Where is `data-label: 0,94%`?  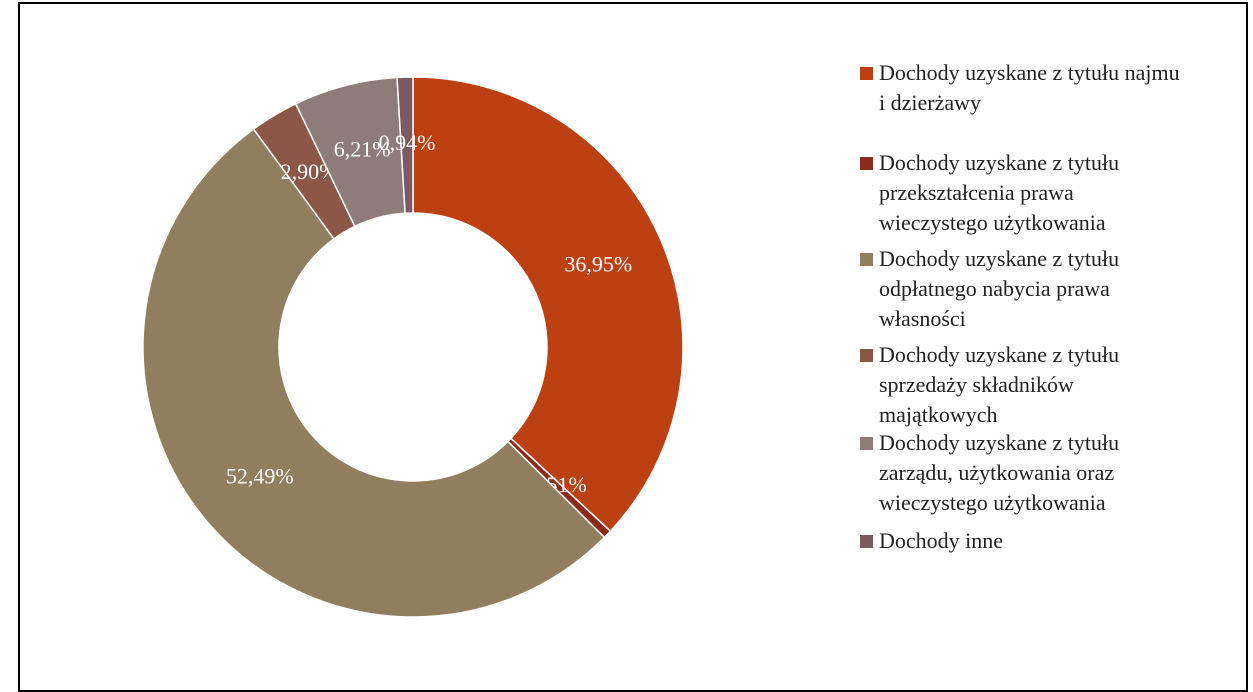 data-label: 0,94% is located at coordinates (407, 142).